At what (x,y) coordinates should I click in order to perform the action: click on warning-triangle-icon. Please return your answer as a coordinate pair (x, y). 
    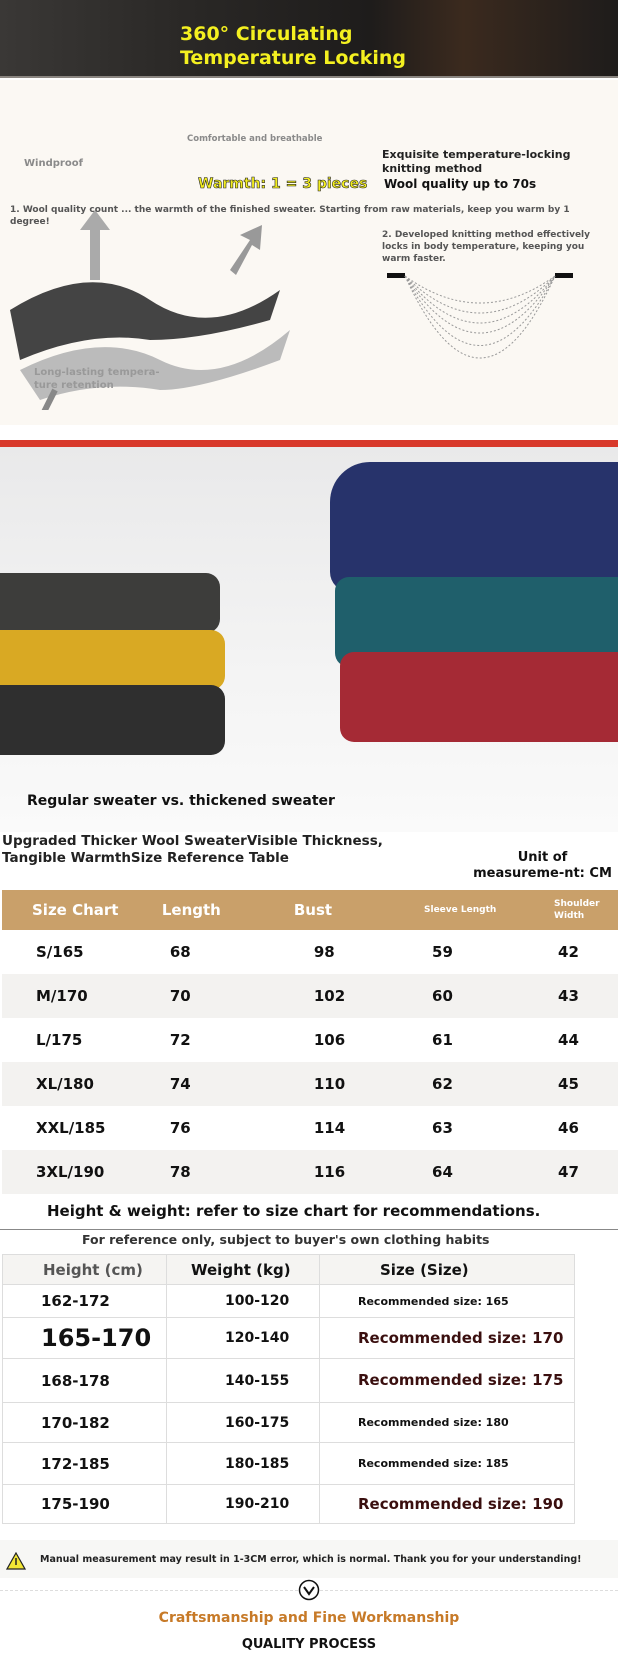
    Looking at the image, I should click on (16, 1561).